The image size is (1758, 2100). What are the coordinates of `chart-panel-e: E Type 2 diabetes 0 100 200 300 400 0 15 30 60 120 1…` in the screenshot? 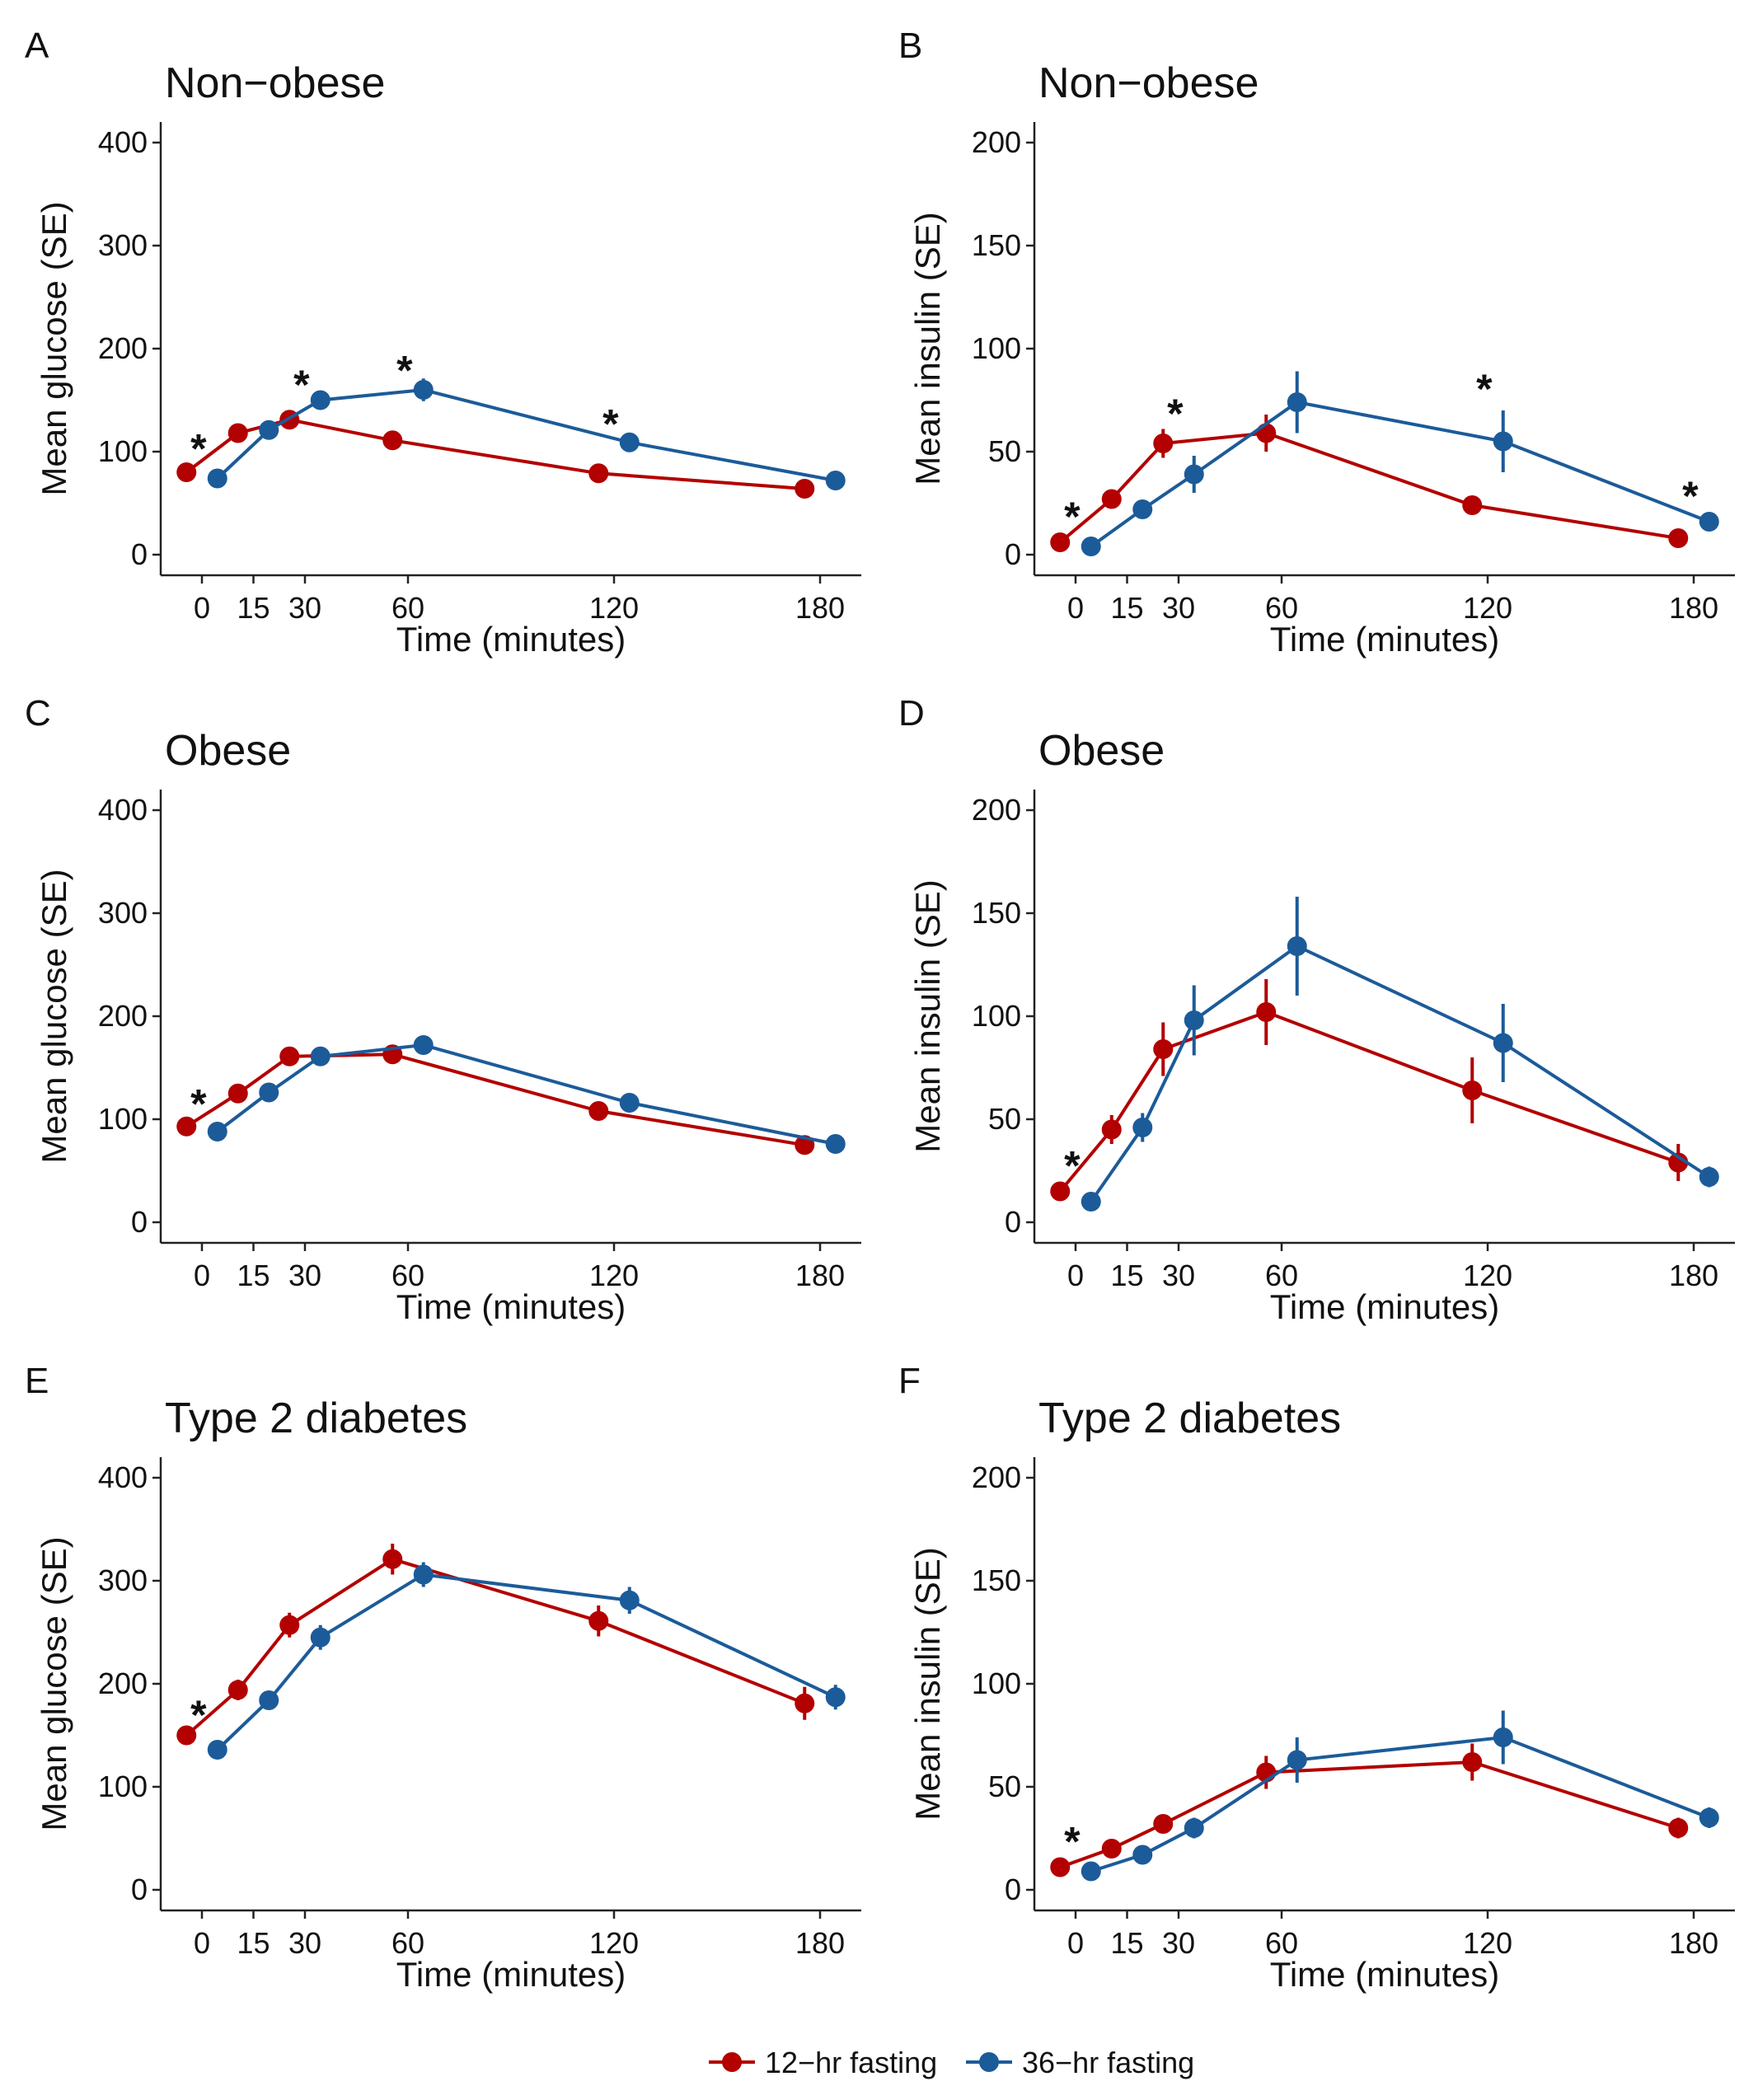 It's located at (443, 1677).